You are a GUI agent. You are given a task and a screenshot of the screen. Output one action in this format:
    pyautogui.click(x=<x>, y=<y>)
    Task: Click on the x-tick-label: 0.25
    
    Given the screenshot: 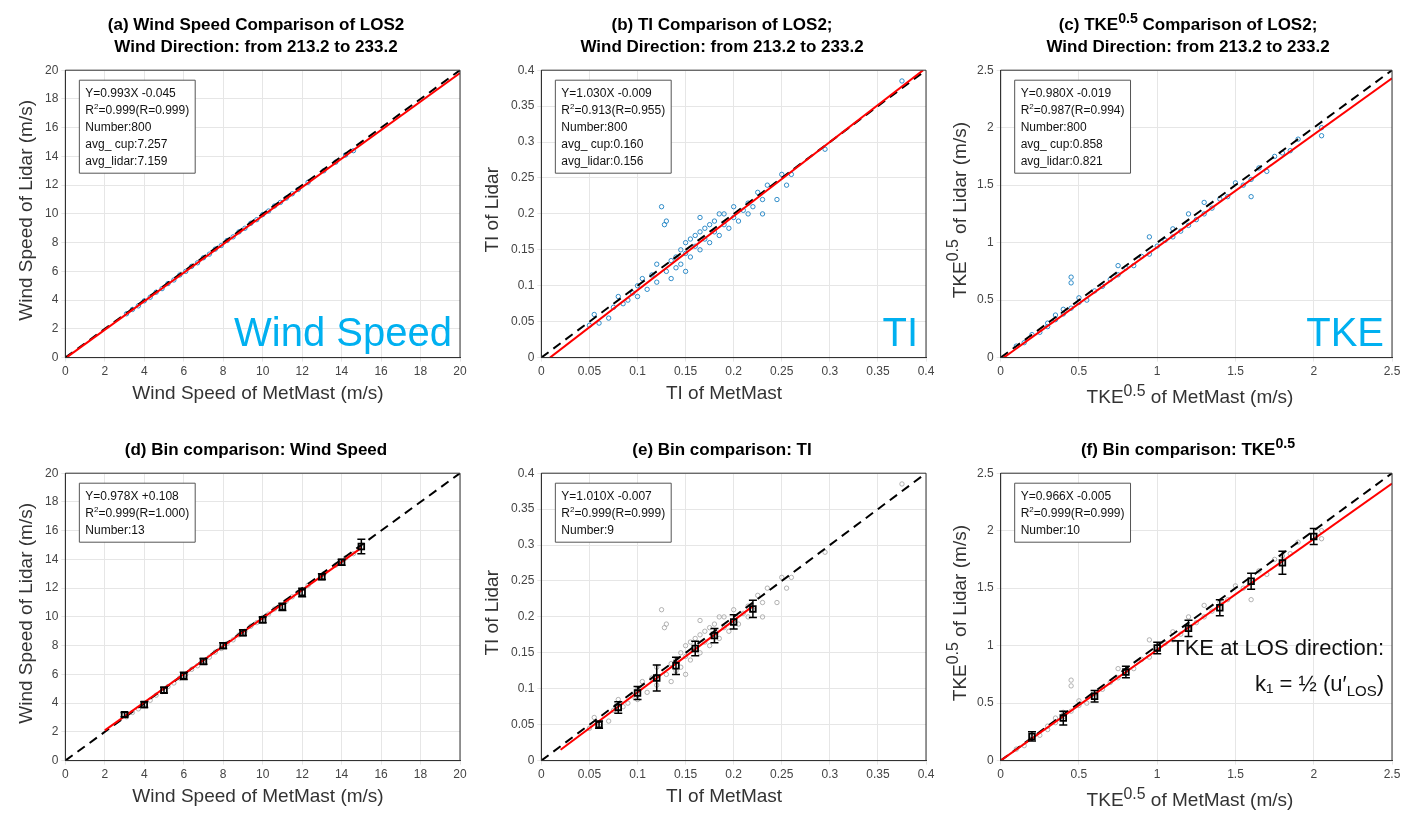 What is the action you would take?
    pyautogui.click(x=782, y=371)
    